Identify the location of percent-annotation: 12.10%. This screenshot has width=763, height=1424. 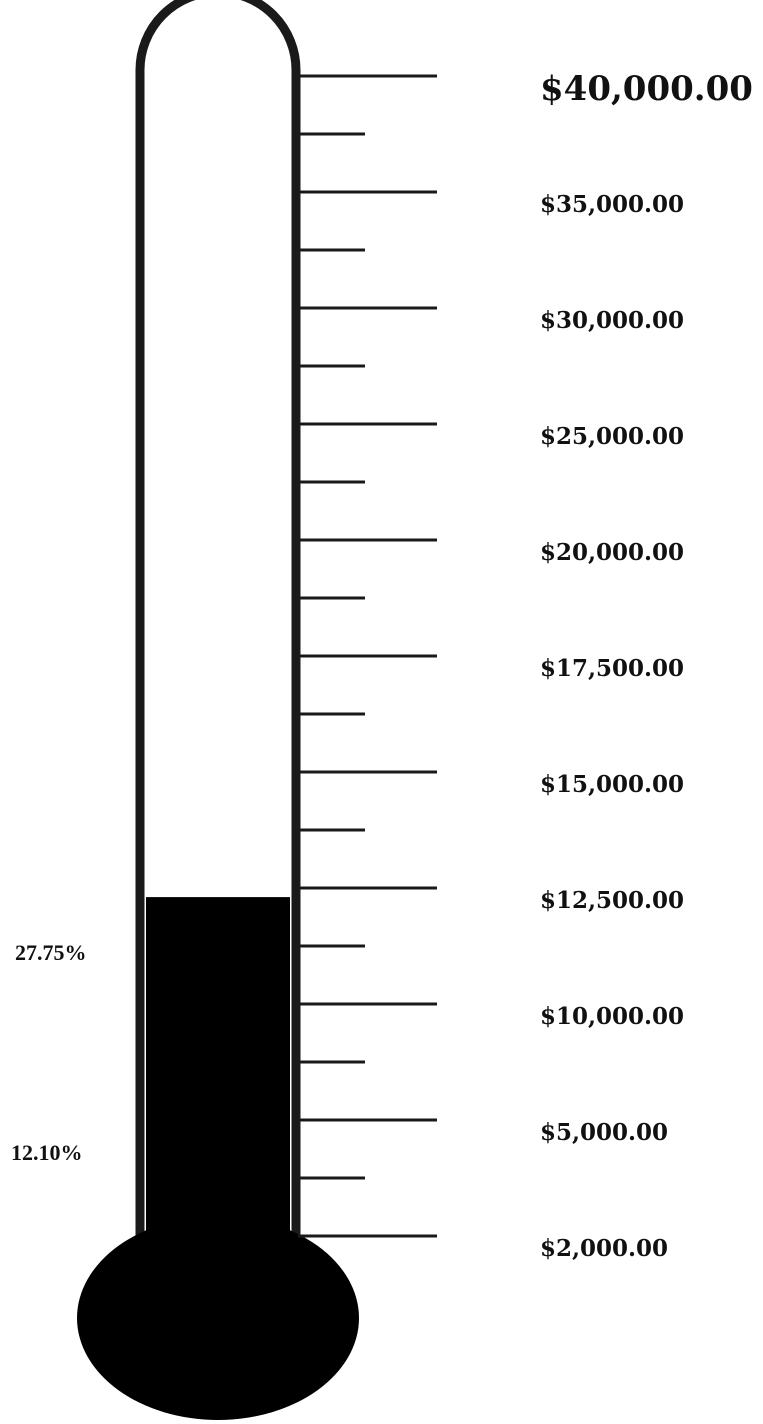
(47, 1152).